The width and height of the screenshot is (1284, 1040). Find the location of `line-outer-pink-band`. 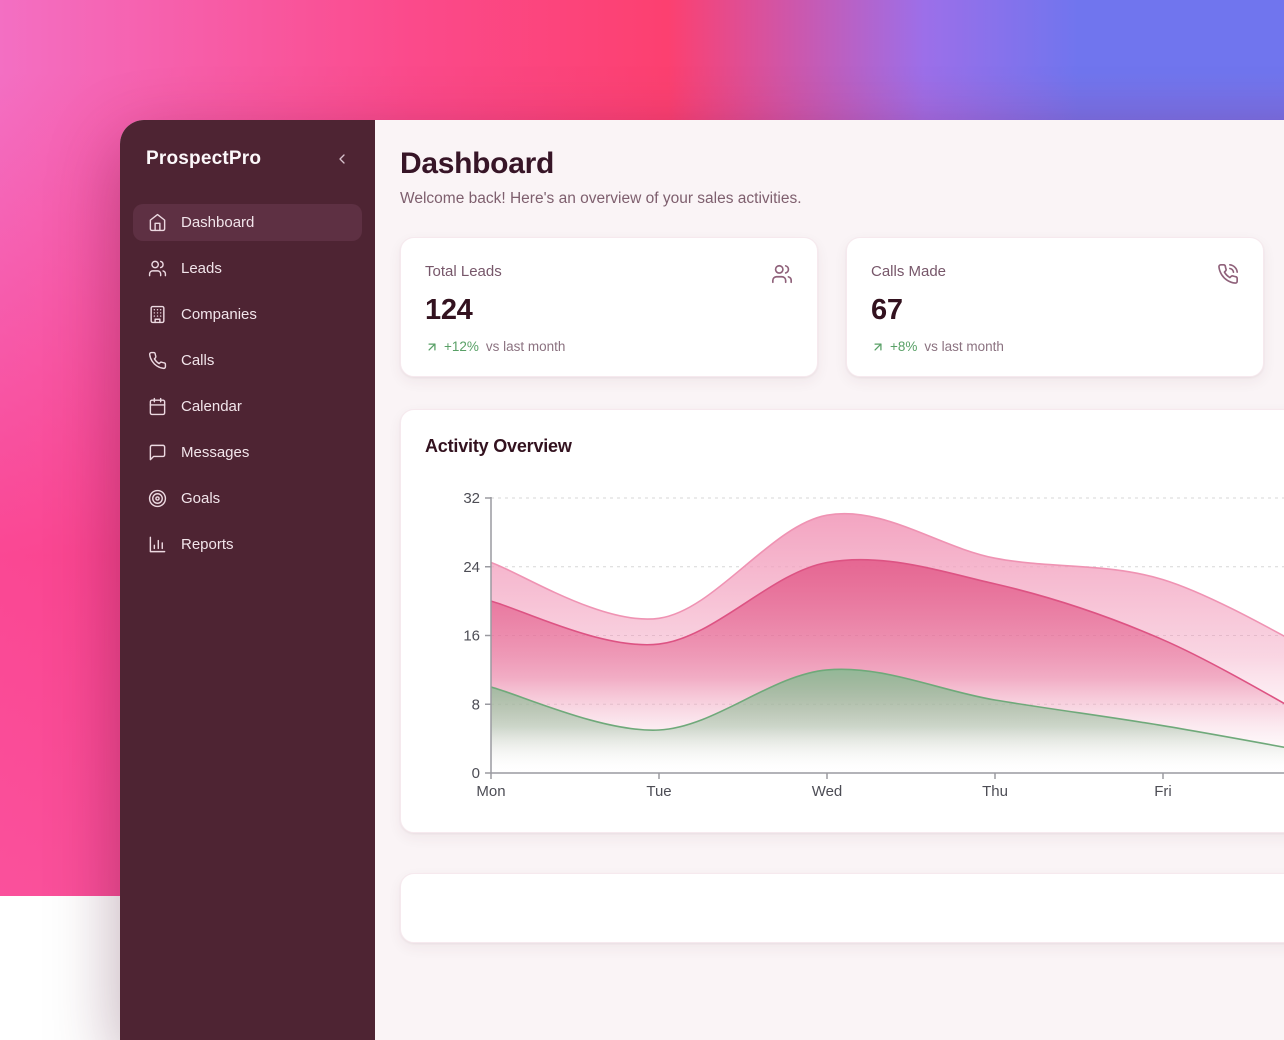

line-outer-pink-band is located at coordinates (887, 575).